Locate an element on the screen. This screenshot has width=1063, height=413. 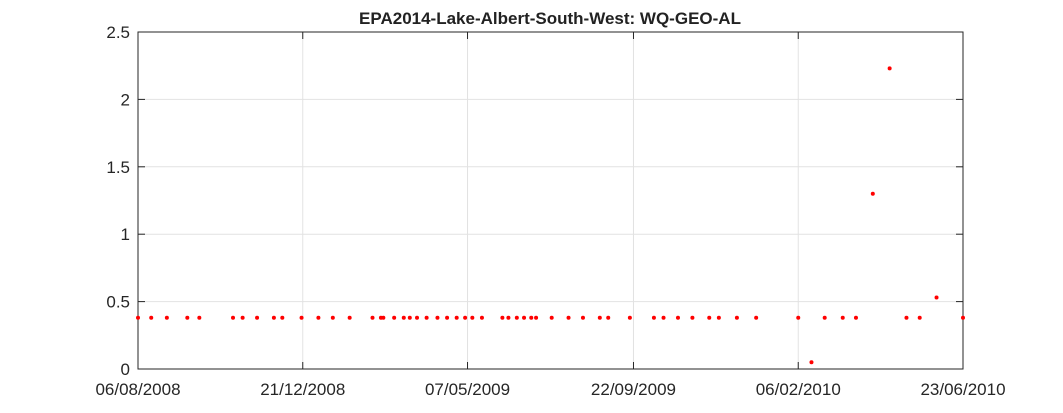
x-tick-label: 21/12/2008 is located at coordinates (302, 389).